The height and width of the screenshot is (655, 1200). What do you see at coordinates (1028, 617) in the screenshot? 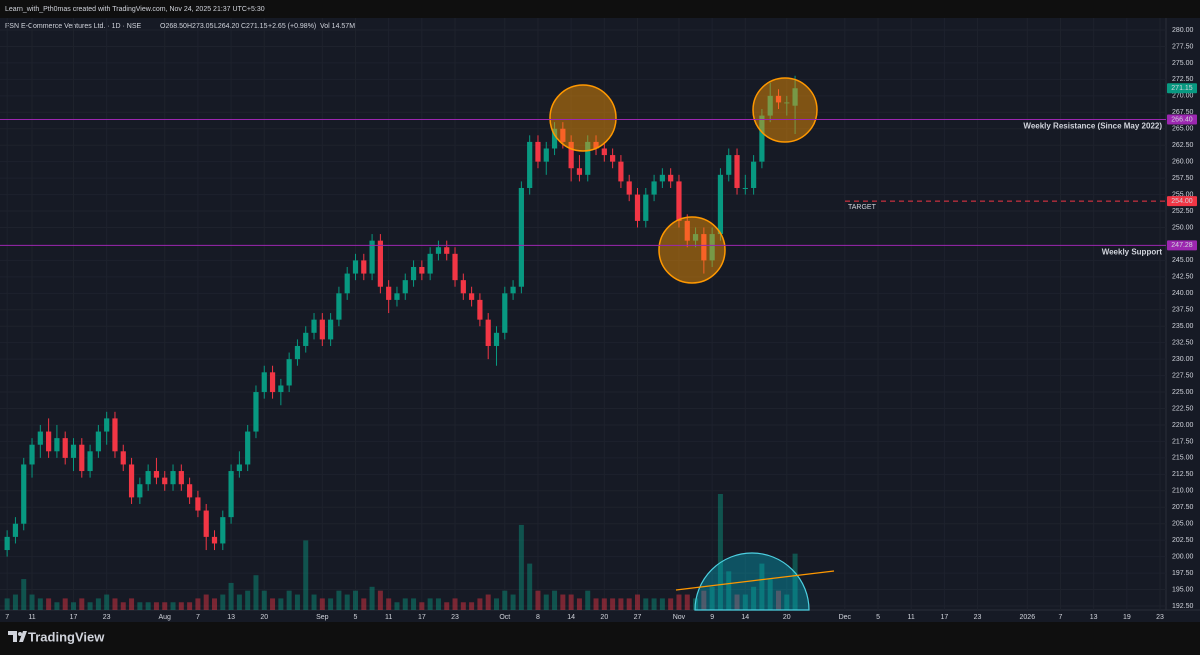
I see `x-tick-label: 2026` at bounding box center [1028, 617].